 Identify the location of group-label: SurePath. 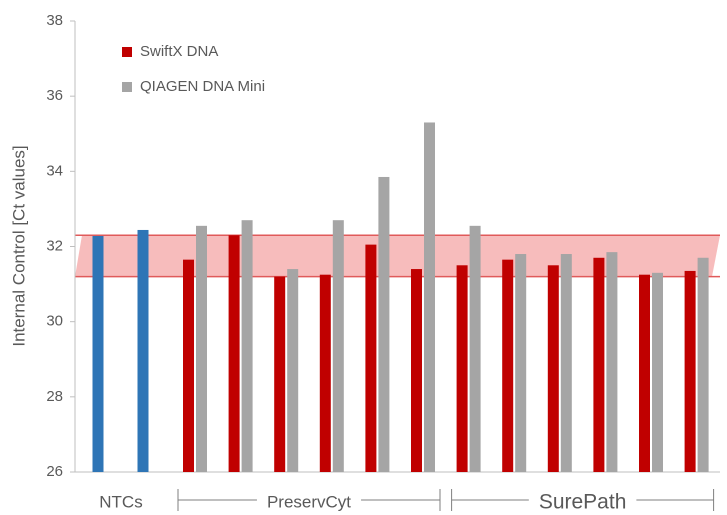
(583, 502).